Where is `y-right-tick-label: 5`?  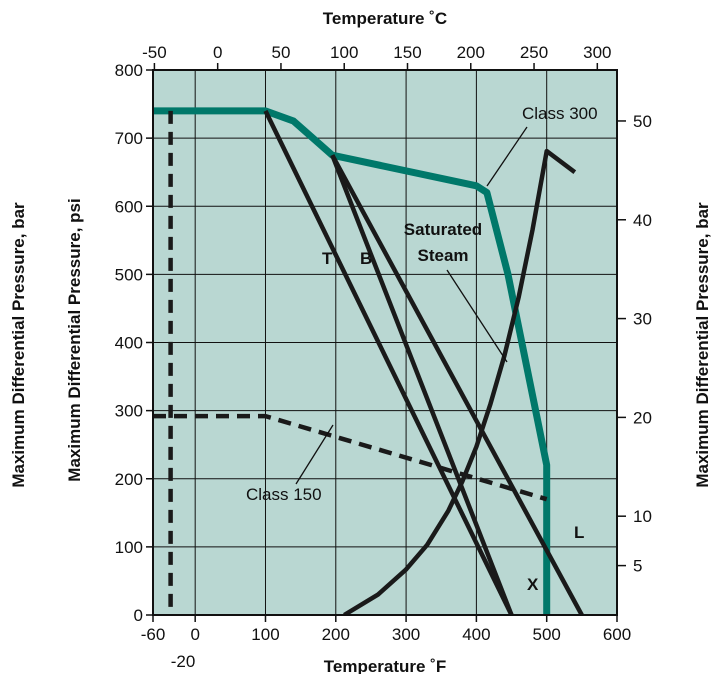 y-right-tick-label: 5 is located at coordinates (637, 566).